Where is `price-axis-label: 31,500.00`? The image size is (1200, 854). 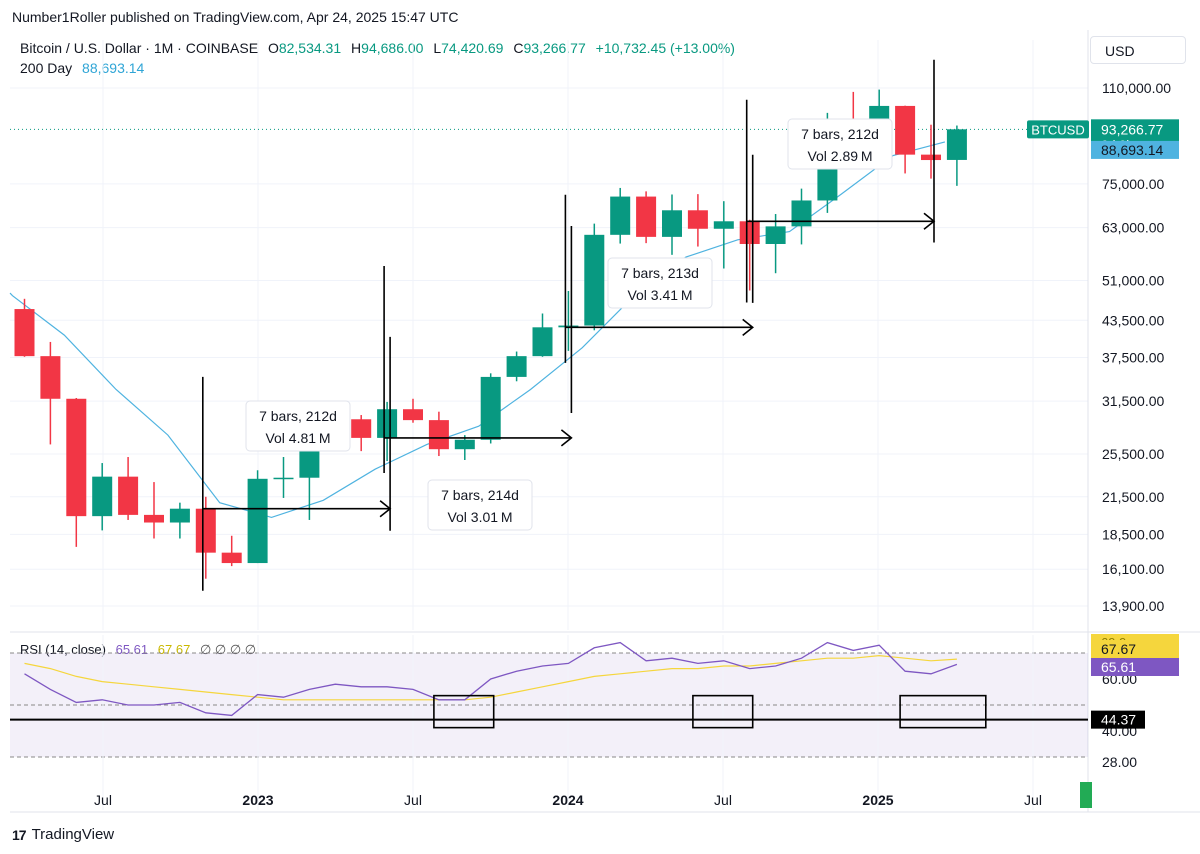 price-axis-label: 31,500.00 is located at coordinates (1133, 401).